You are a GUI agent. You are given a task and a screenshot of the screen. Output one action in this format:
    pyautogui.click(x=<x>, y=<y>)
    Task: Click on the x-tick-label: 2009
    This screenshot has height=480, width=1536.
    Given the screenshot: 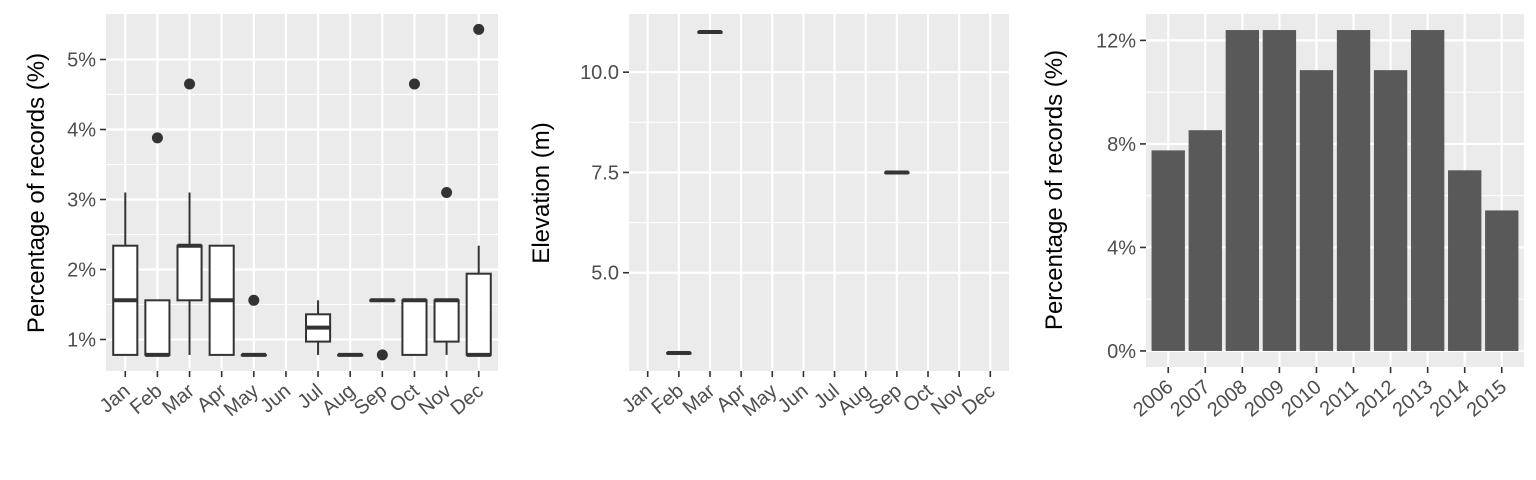 What is the action you would take?
    pyautogui.click(x=1264, y=398)
    